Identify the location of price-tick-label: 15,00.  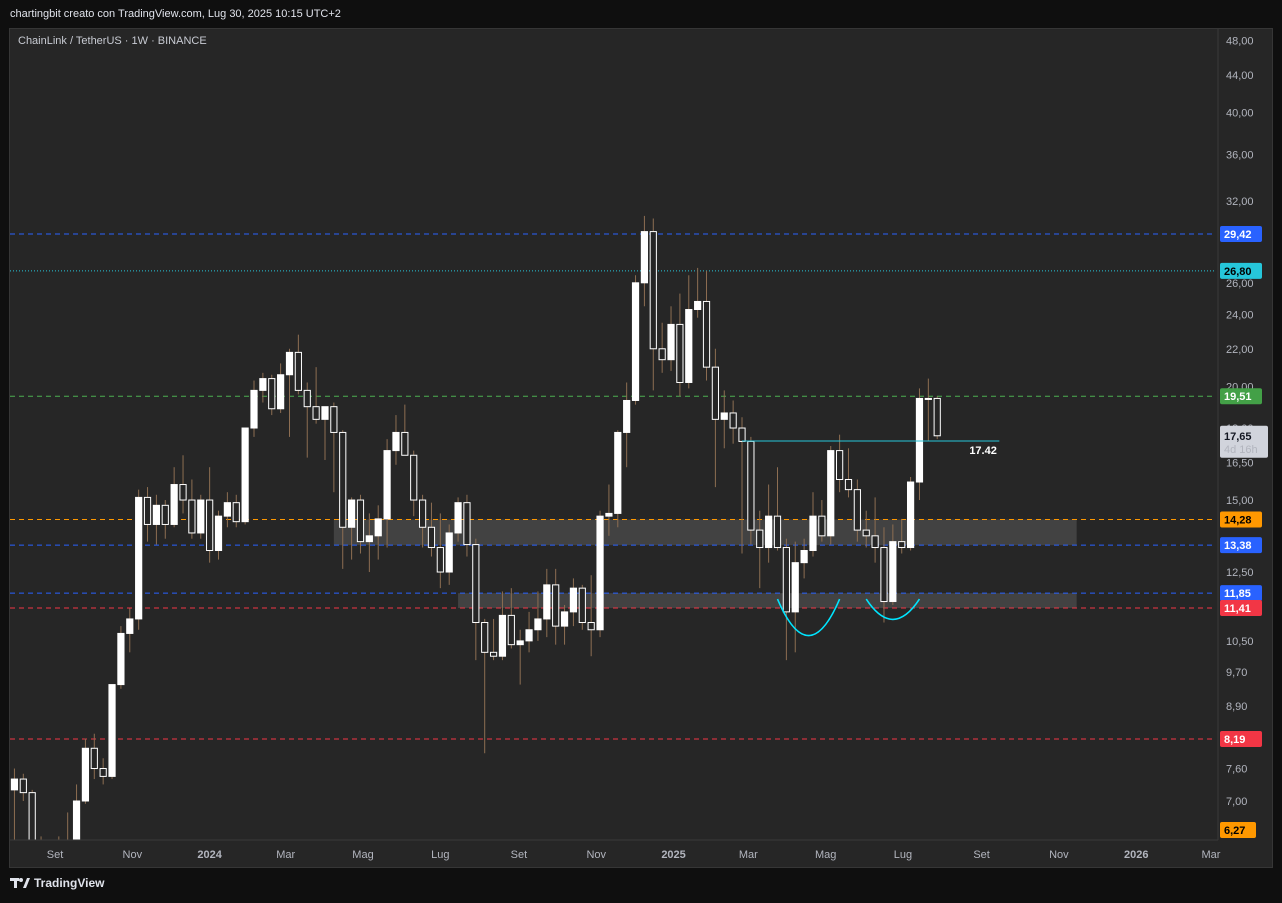
(1240, 501).